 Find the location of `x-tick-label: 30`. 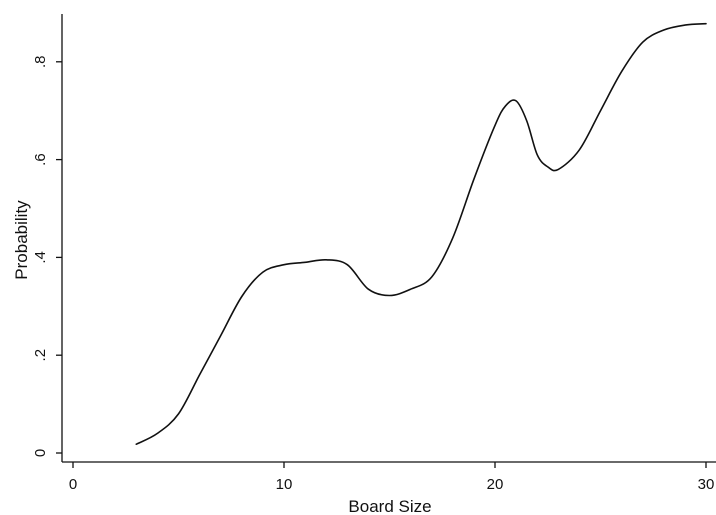

x-tick-label: 30 is located at coordinates (706, 484).